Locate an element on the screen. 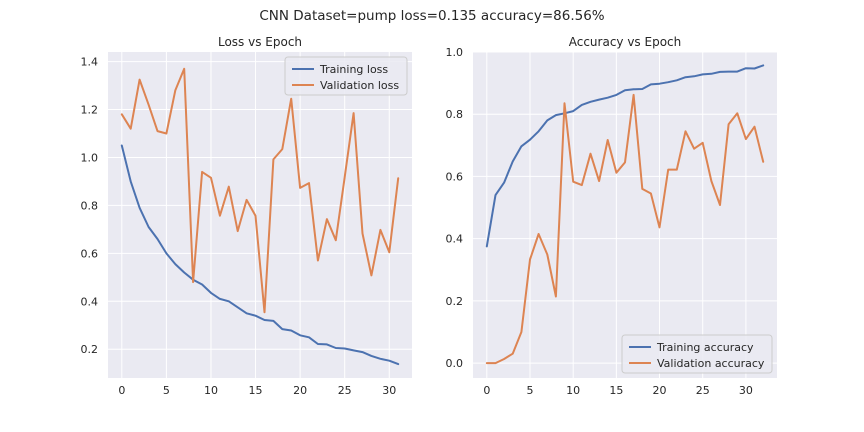 The width and height of the screenshot is (864, 432). accuracy-x-tick-label: 30 is located at coordinates (746, 390).